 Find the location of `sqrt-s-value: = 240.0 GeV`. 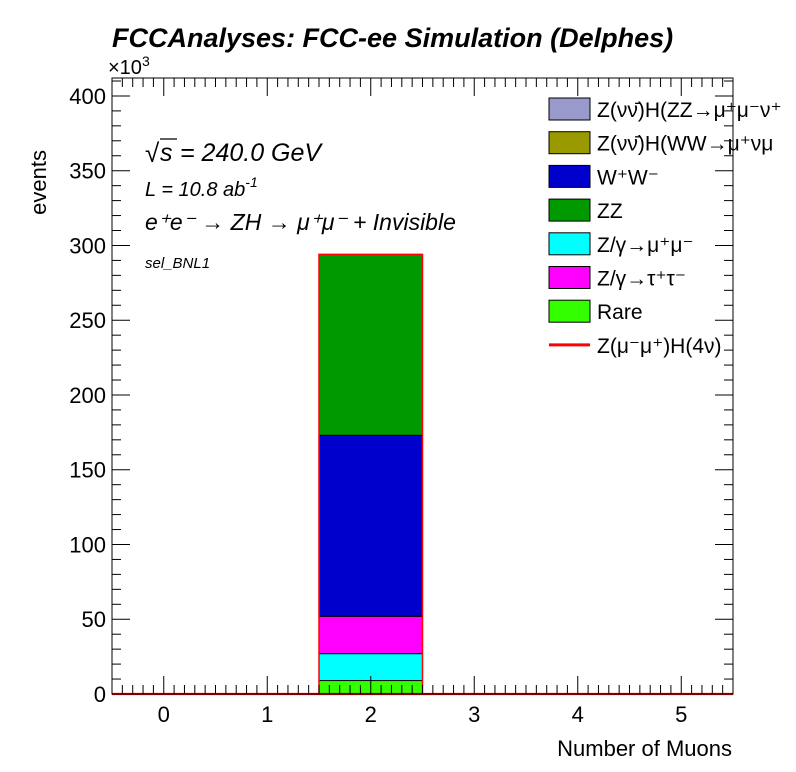

sqrt-s-value: = 240.0 GeV is located at coordinates (251, 153).